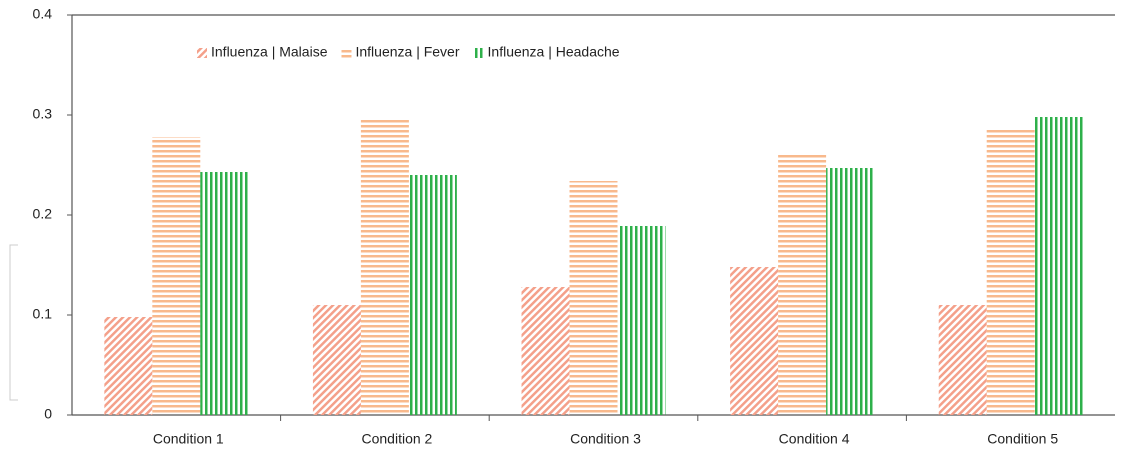 This screenshot has height=455, width=1127. I want to click on y-tick-label: 0.2, so click(43, 214).